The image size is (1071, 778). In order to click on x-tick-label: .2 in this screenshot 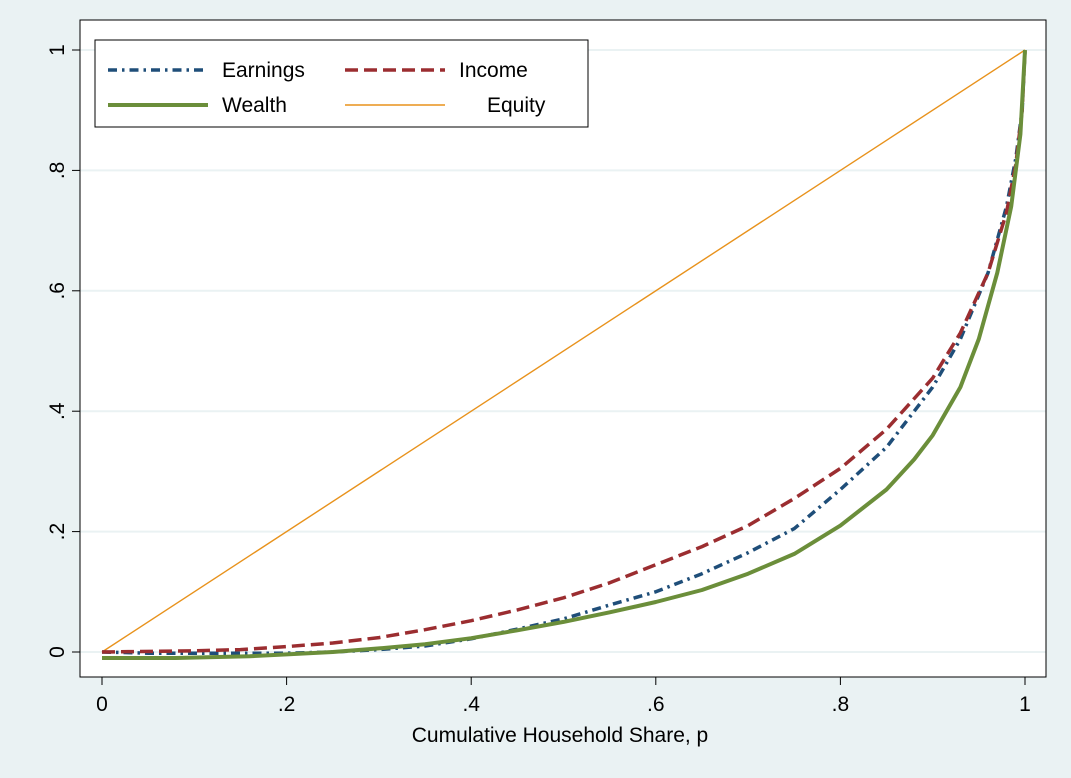, I will do `click(287, 704)`.